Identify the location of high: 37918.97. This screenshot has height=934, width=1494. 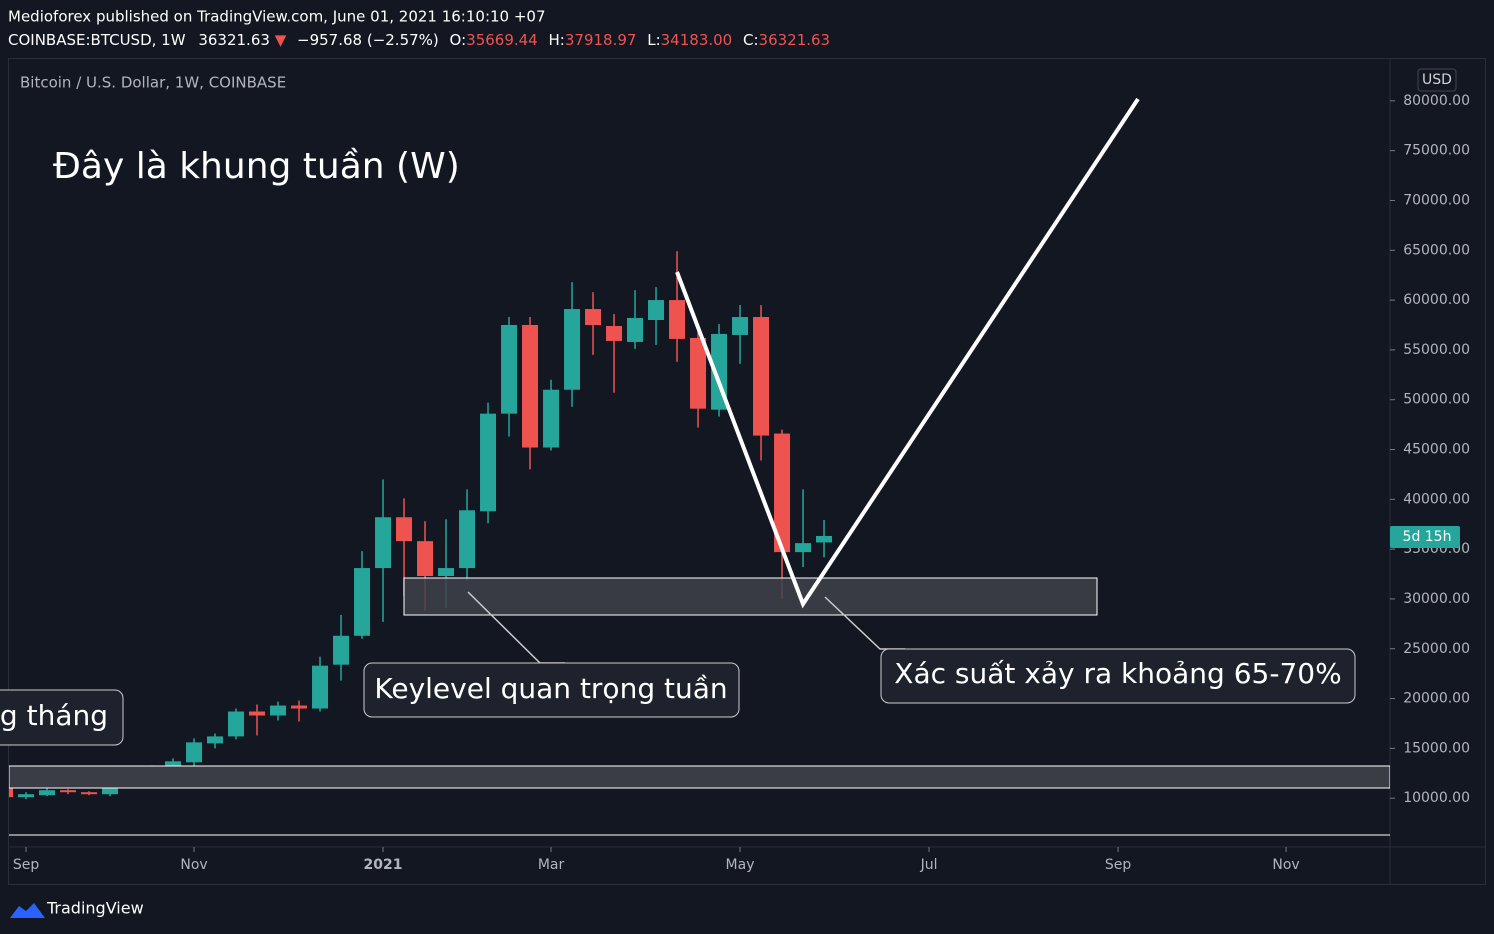
(601, 40).